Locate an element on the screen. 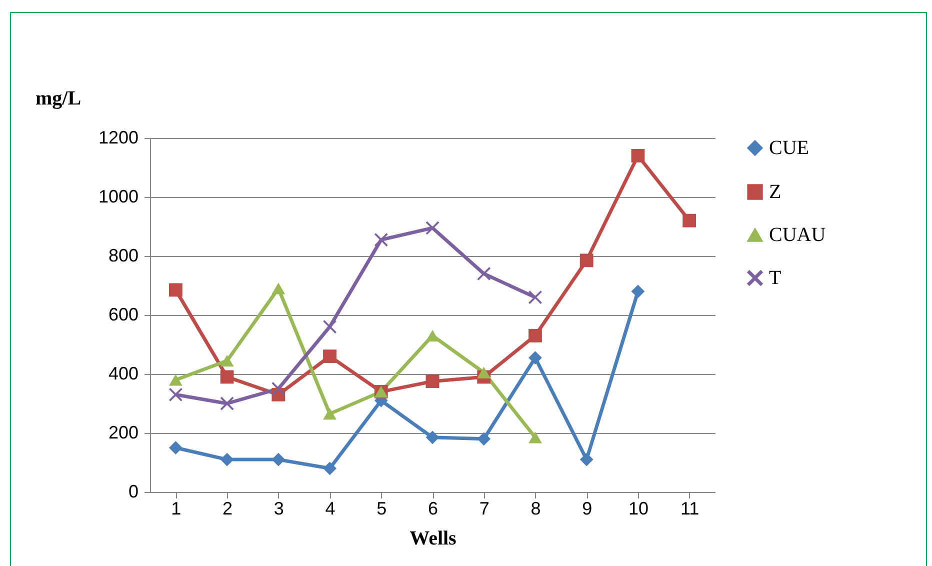 Image resolution: width=932 pixels, height=566 pixels. x-tick-label: 4 is located at coordinates (330, 508).